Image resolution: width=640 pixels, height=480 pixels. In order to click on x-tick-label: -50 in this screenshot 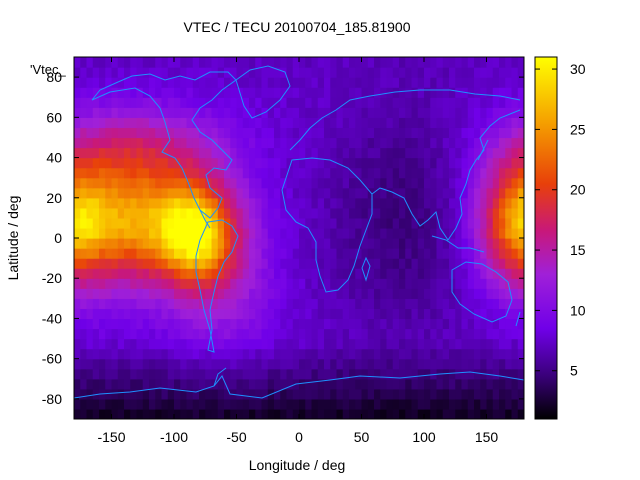, I will do `click(236, 437)`.